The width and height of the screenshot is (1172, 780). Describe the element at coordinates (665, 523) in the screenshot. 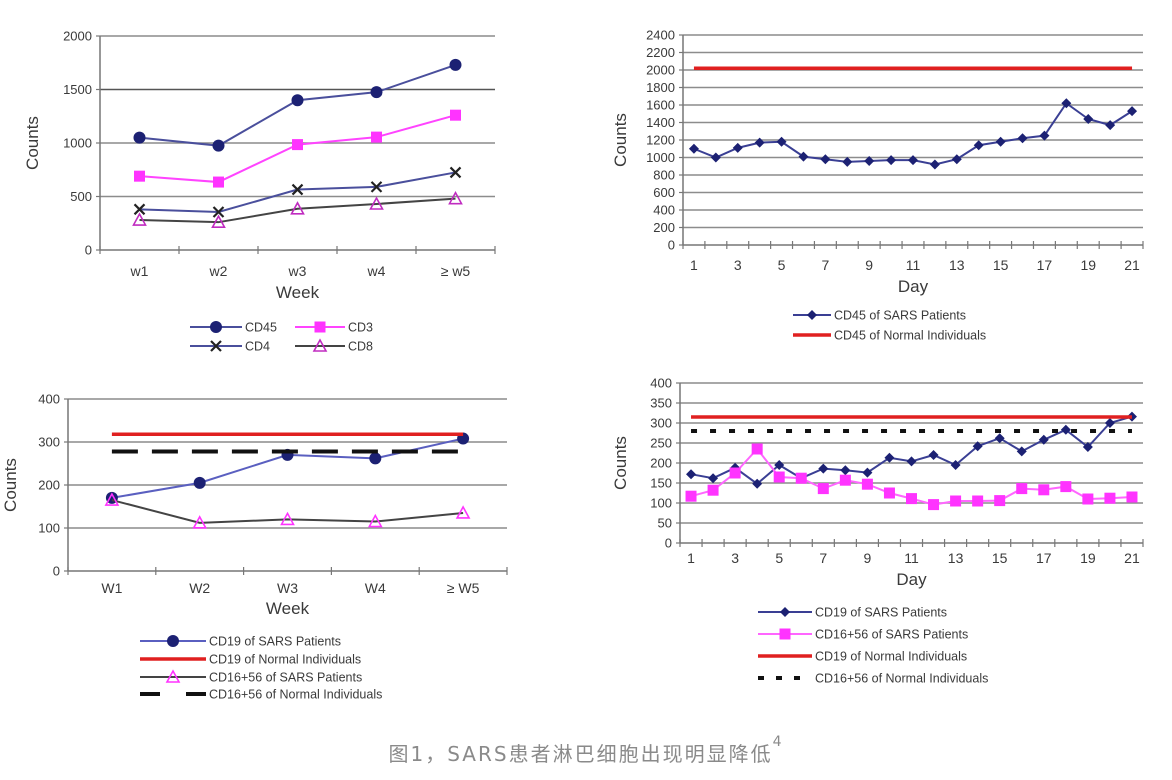

I see `y-tick-label: 50` at that location.